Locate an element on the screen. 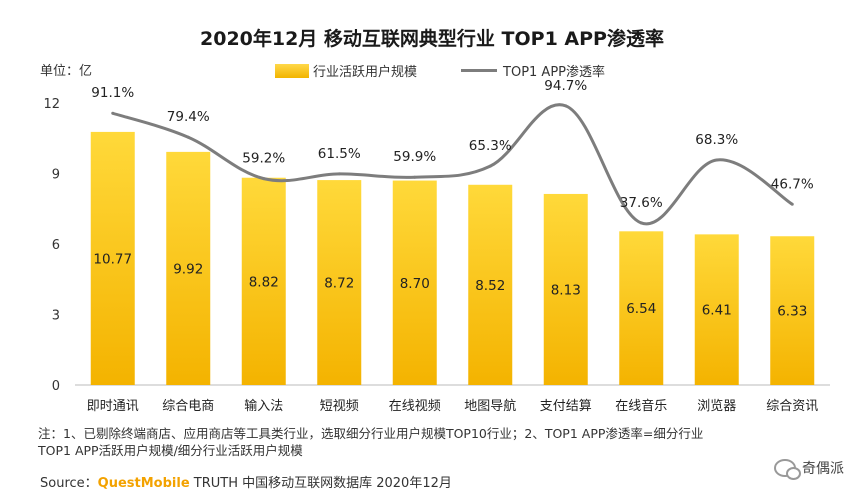 The image size is (864, 502). bar-value-label: 10.77 is located at coordinates (112, 259).